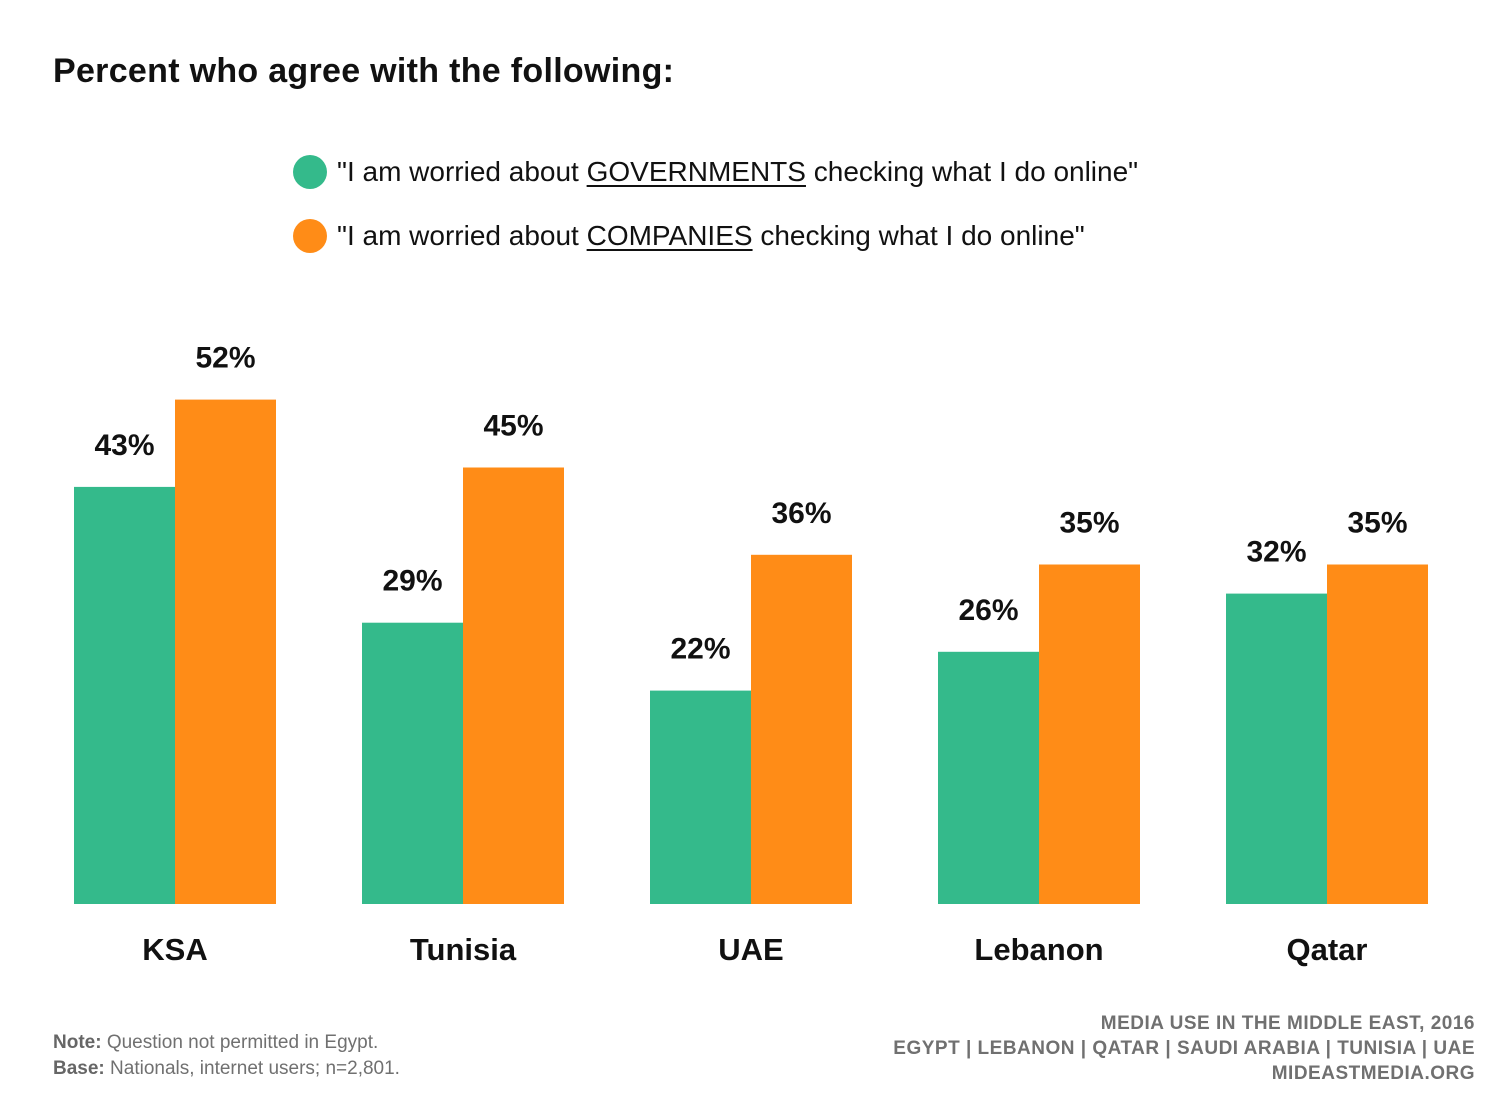 This screenshot has width=1500, height=1100. Describe the element at coordinates (174, 949) in the screenshot. I see `category-label-ksa: KSA` at that location.